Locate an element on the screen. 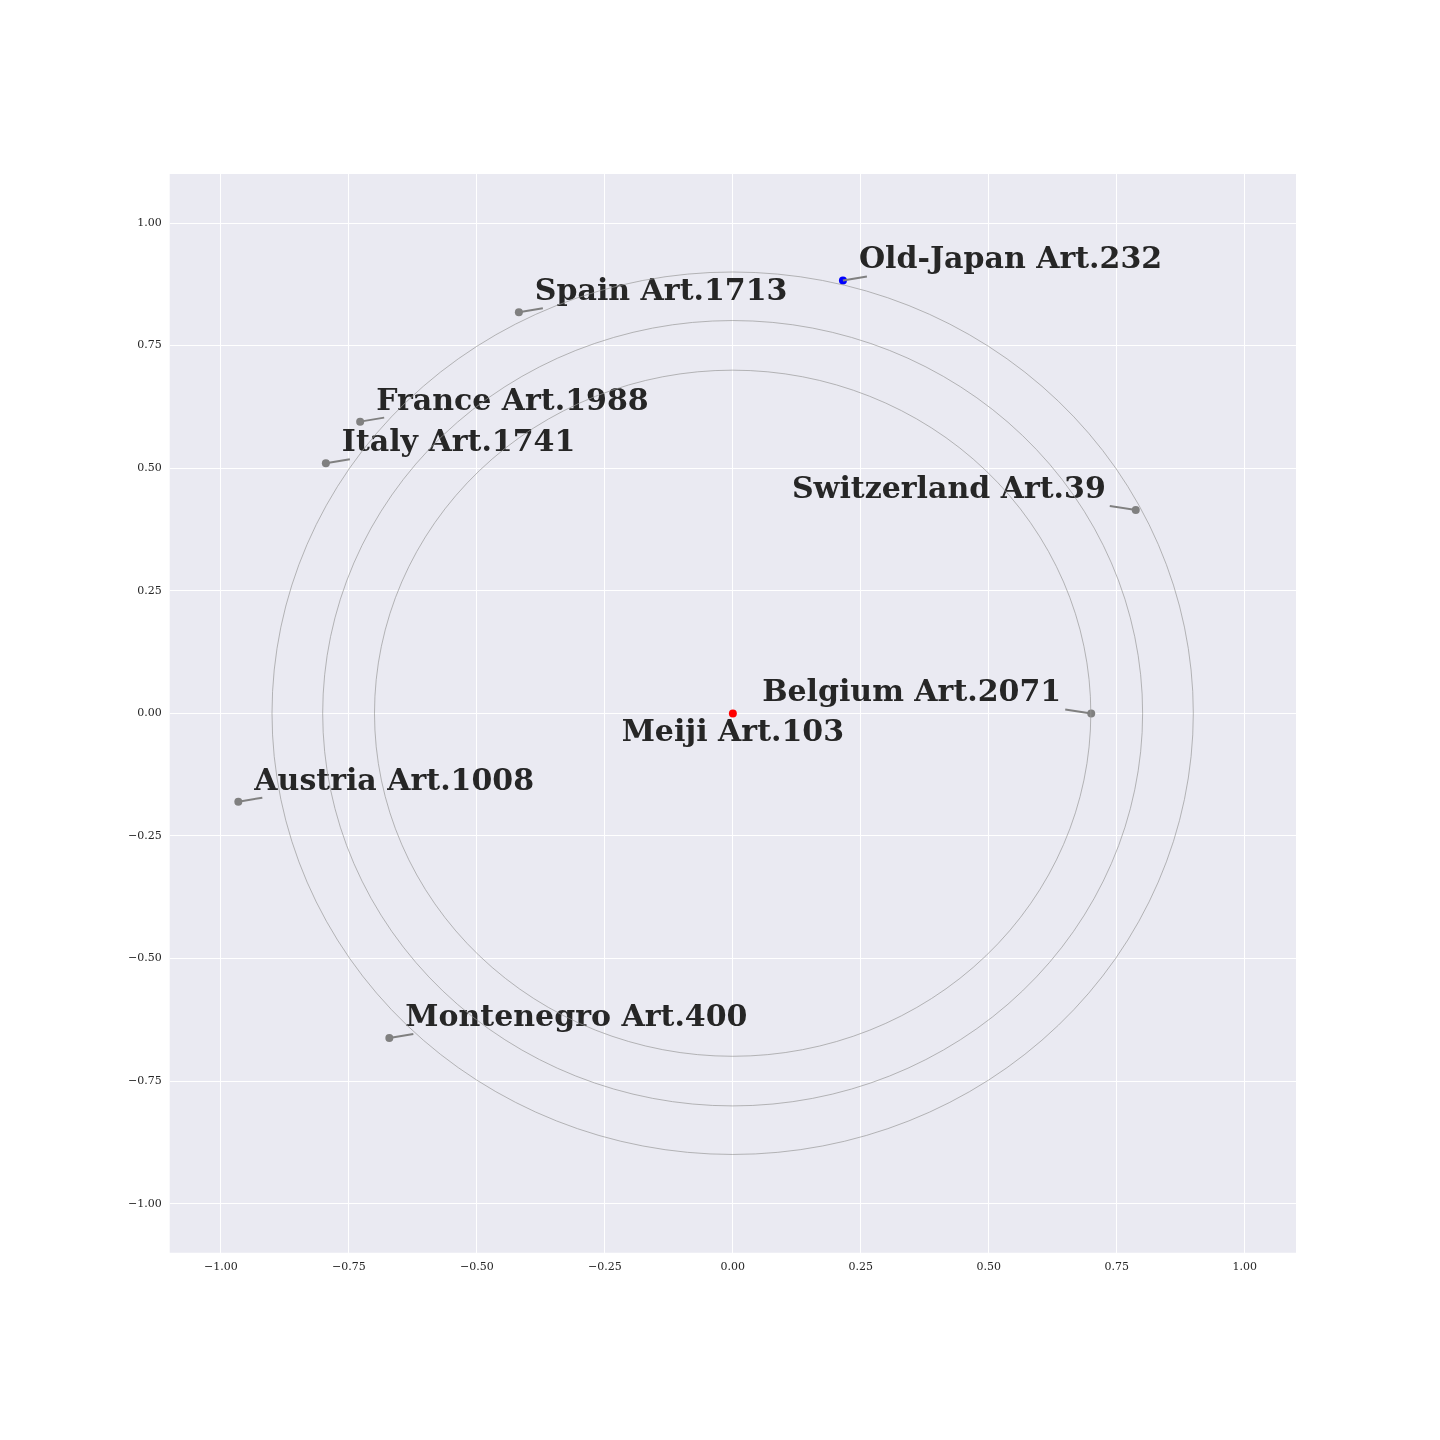 The image size is (1440, 1440). x-tick-label: −0.25 is located at coordinates (605, 1267).